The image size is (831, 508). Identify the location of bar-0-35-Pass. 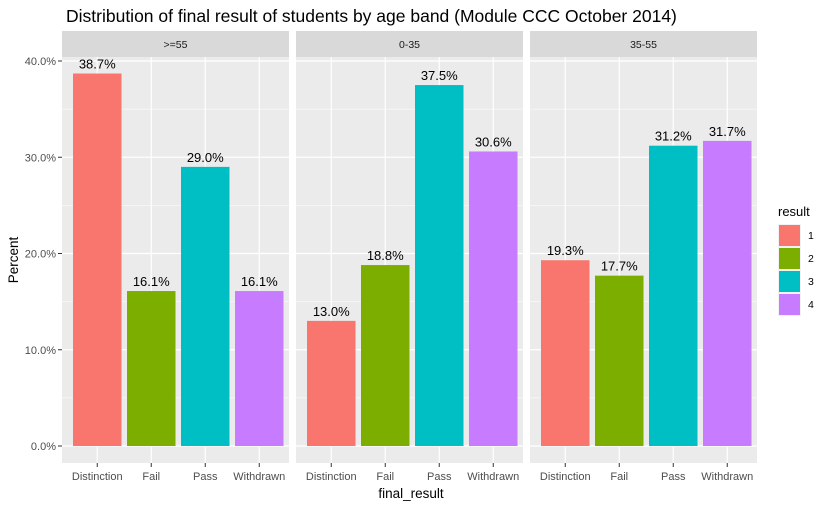
(439, 265).